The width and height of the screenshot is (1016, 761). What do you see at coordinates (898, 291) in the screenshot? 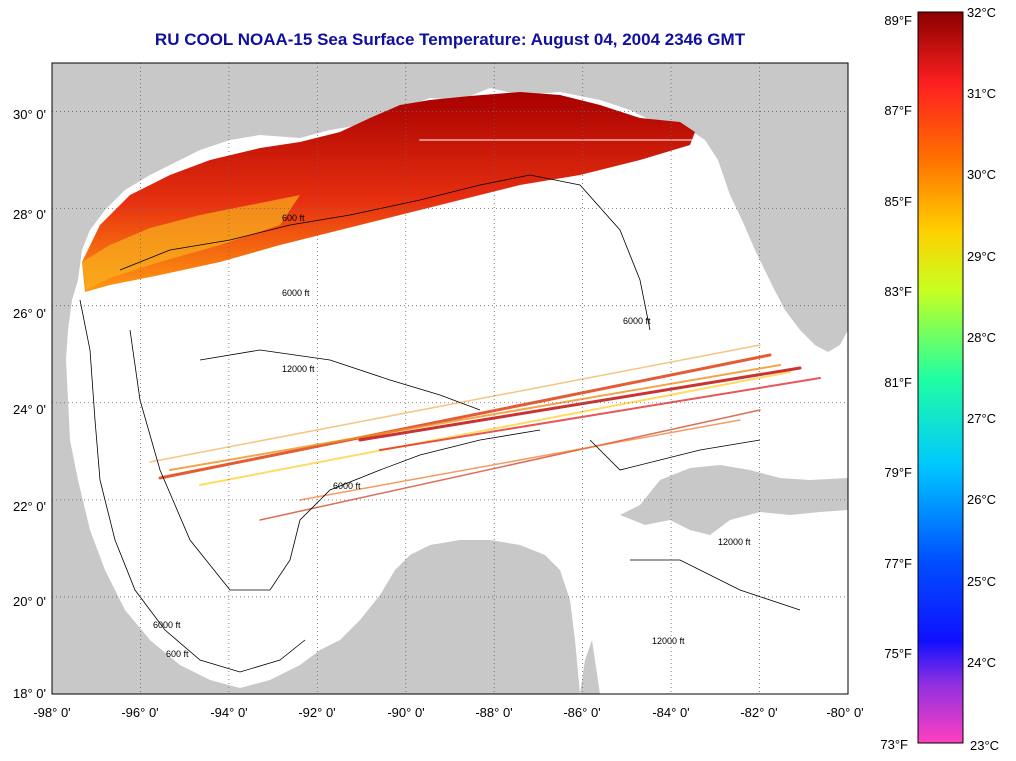
I see `fahrenheit-label: 83°F` at bounding box center [898, 291].